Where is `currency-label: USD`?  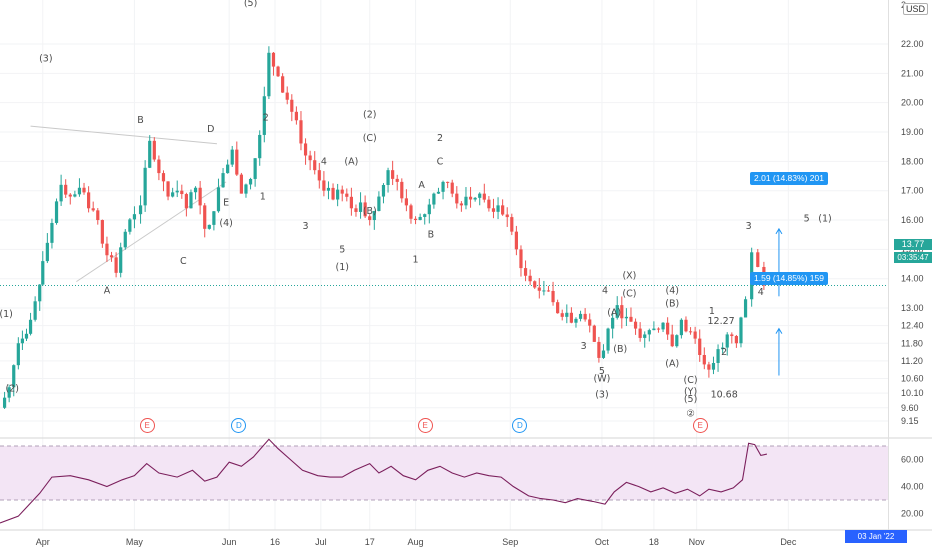
currency-label: USD is located at coordinates (916, 9).